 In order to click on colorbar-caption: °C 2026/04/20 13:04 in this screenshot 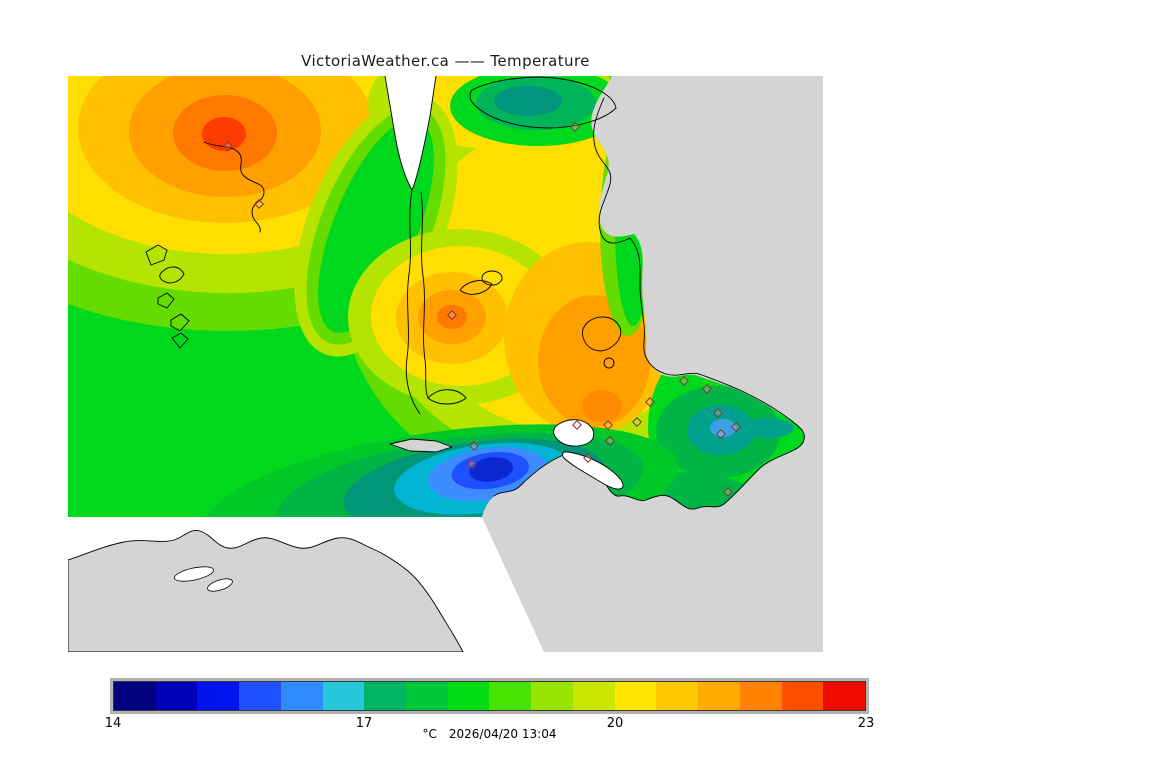, I will do `click(489, 734)`.